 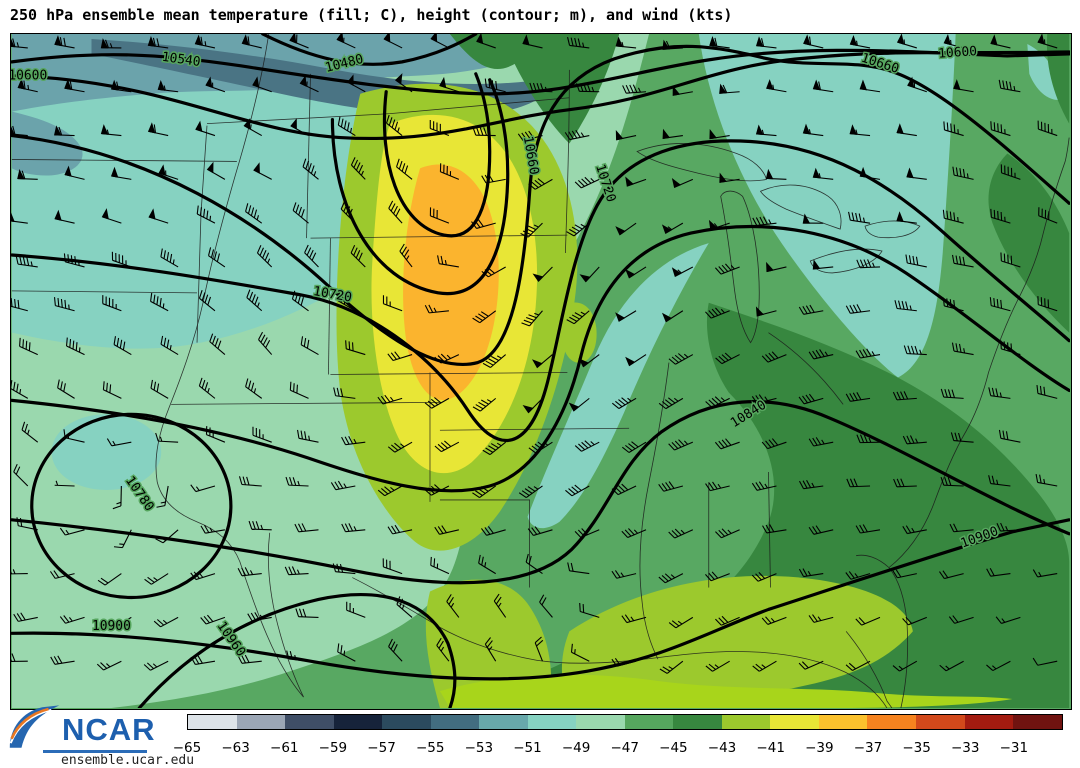 I want to click on ncar-swoosh-icon, so click(x=35, y=727).